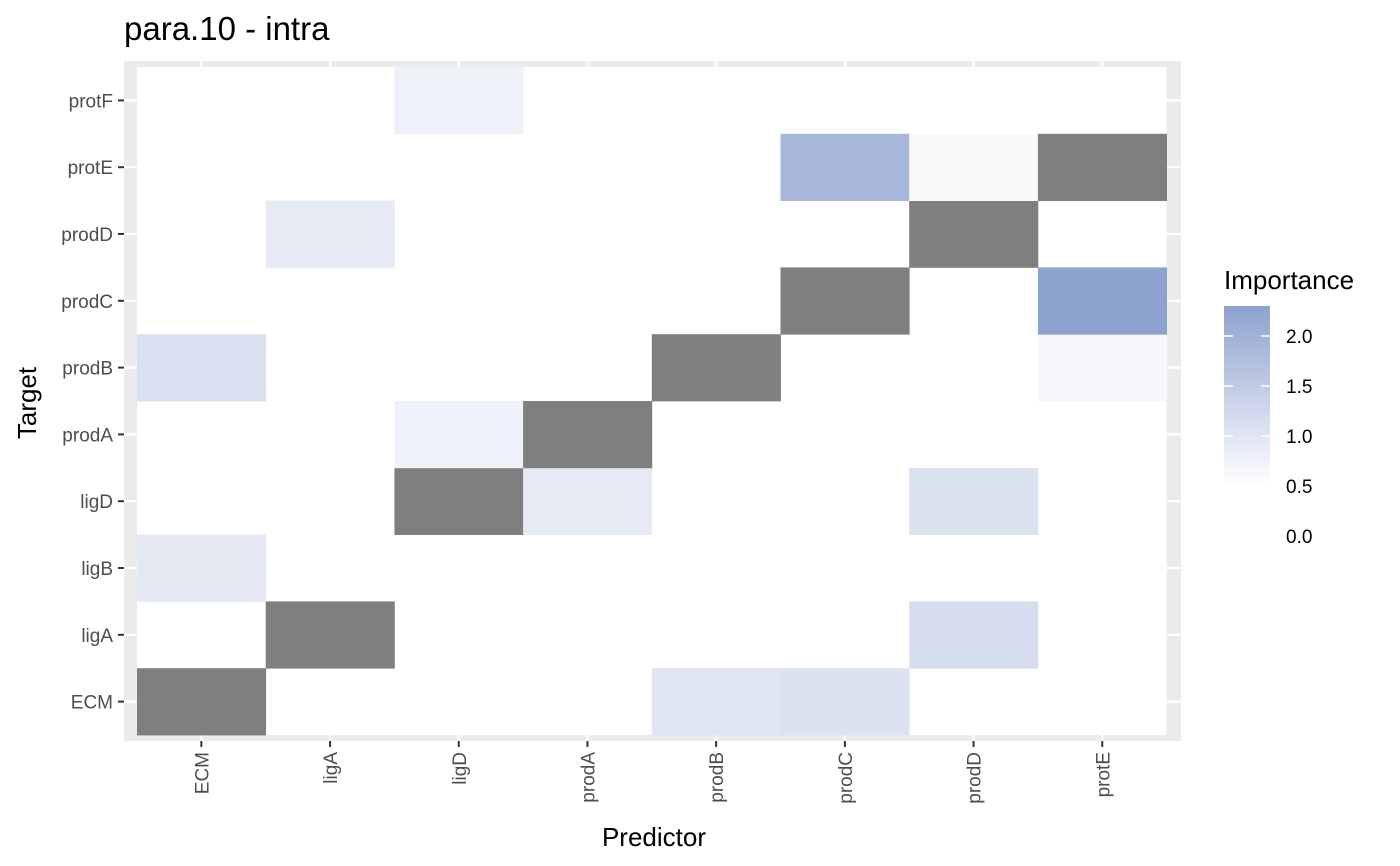  Describe the element at coordinates (87, 302) in the screenshot. I see `y-tick-label: prodC` at that location.